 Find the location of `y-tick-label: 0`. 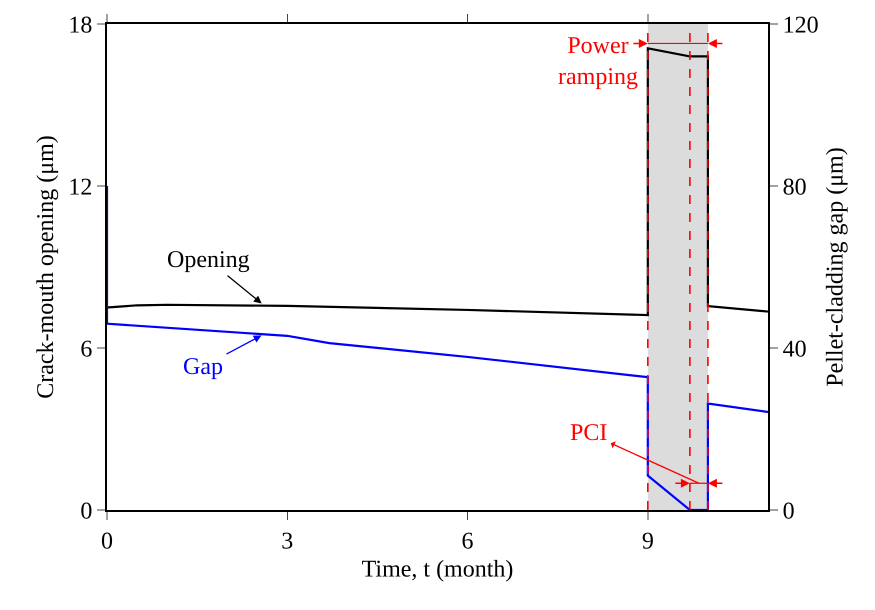

y-tick-label: 0 is located at coordinates (86, 511).